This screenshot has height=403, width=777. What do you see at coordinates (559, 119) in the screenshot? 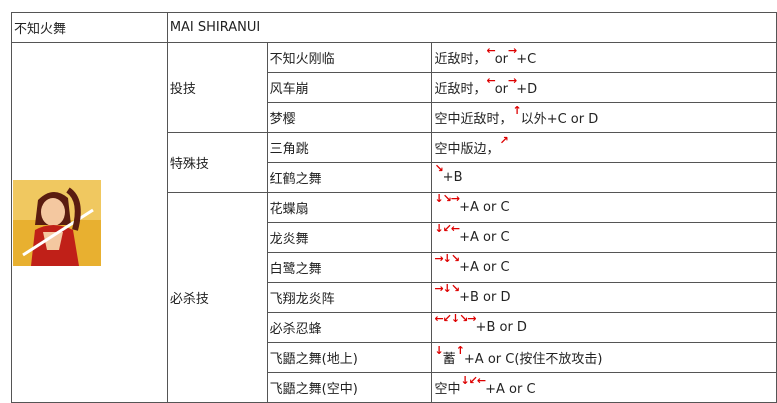
I see `command-text: 以外+C or D` at bounding box center [559, 119].